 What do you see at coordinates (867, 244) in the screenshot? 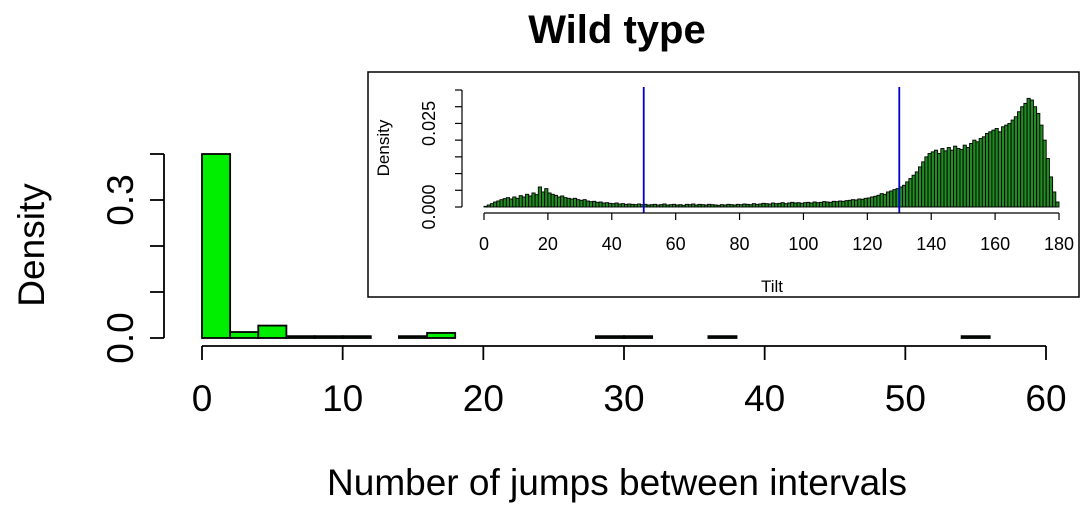
I see `inset-x-tick-label: 120` at bounding box center [867, 244].